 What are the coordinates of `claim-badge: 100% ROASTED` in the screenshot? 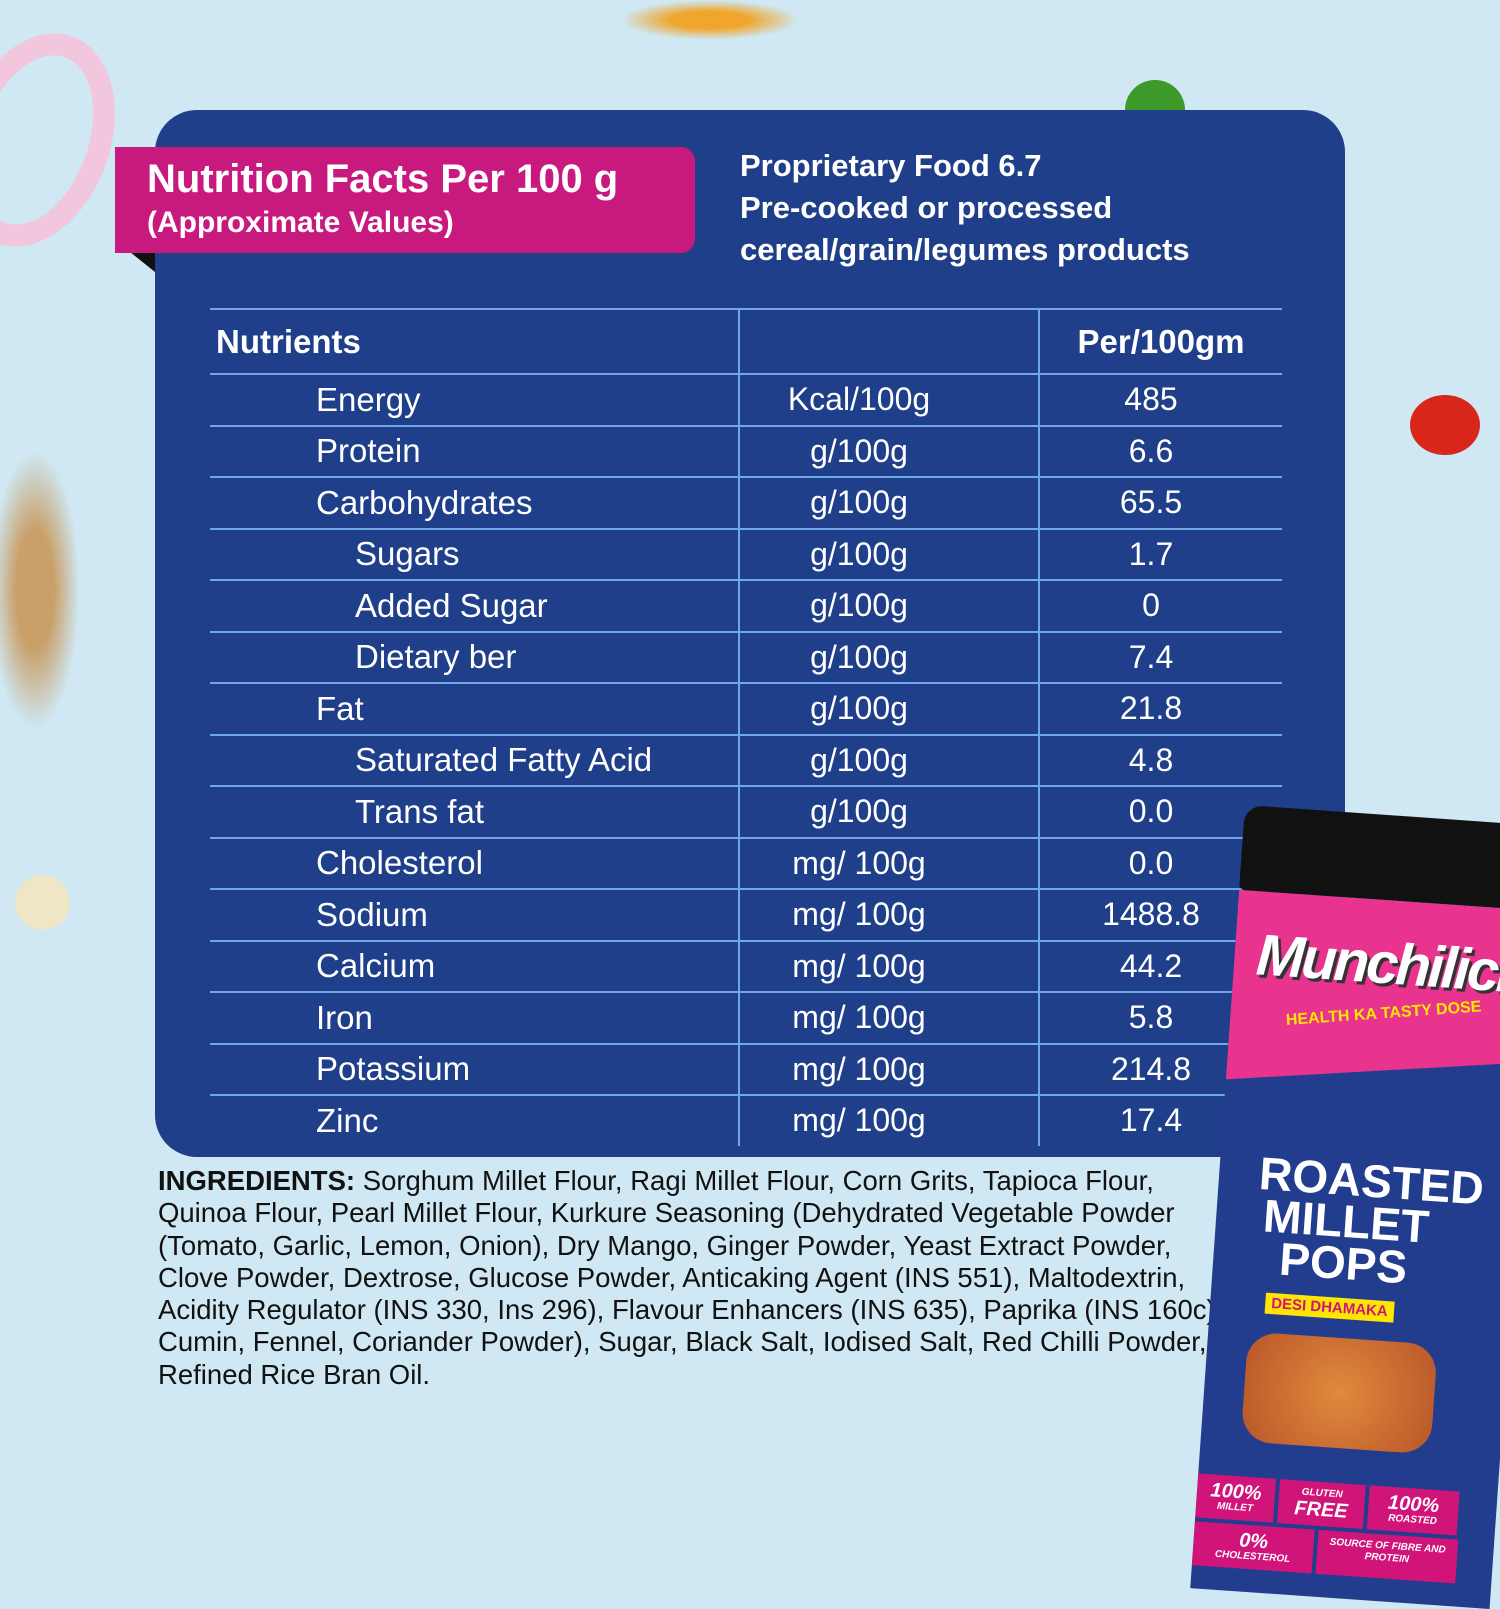 It's located at (1413, 1510).